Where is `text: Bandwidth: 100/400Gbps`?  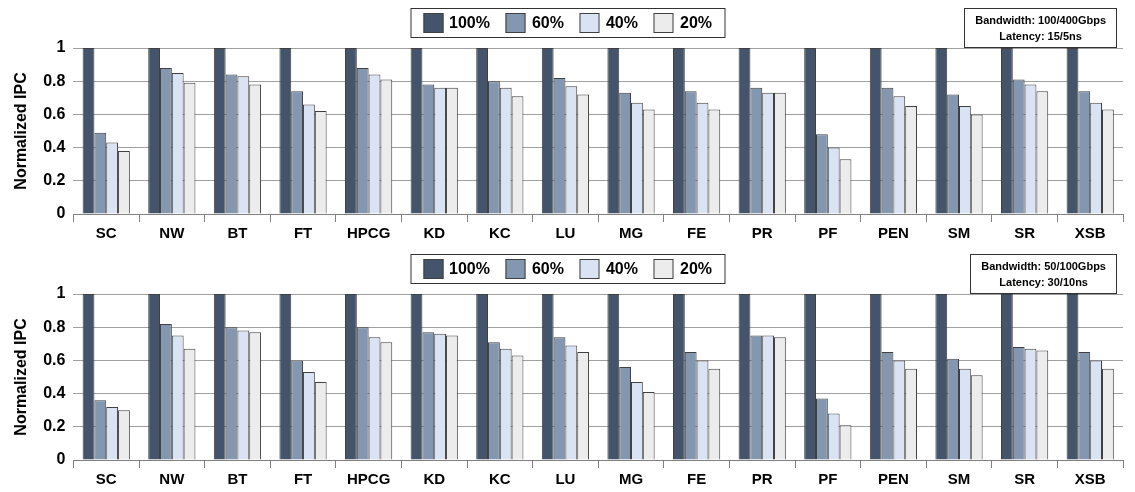 text: Bandwidth: 100/400Gbps is located at coordinates (1040, 20).